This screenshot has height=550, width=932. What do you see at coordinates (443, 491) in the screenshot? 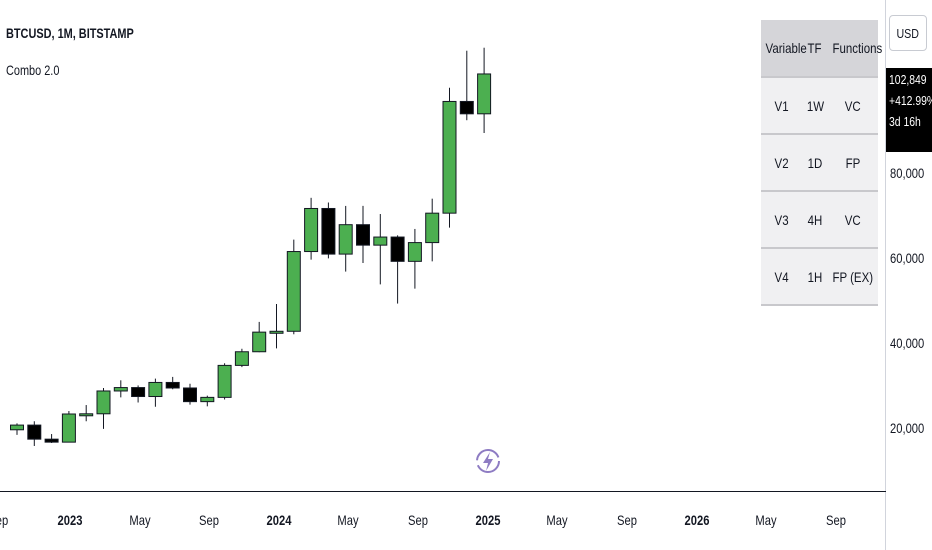
I see `time-axis-line` at bounding box center [443, 491].